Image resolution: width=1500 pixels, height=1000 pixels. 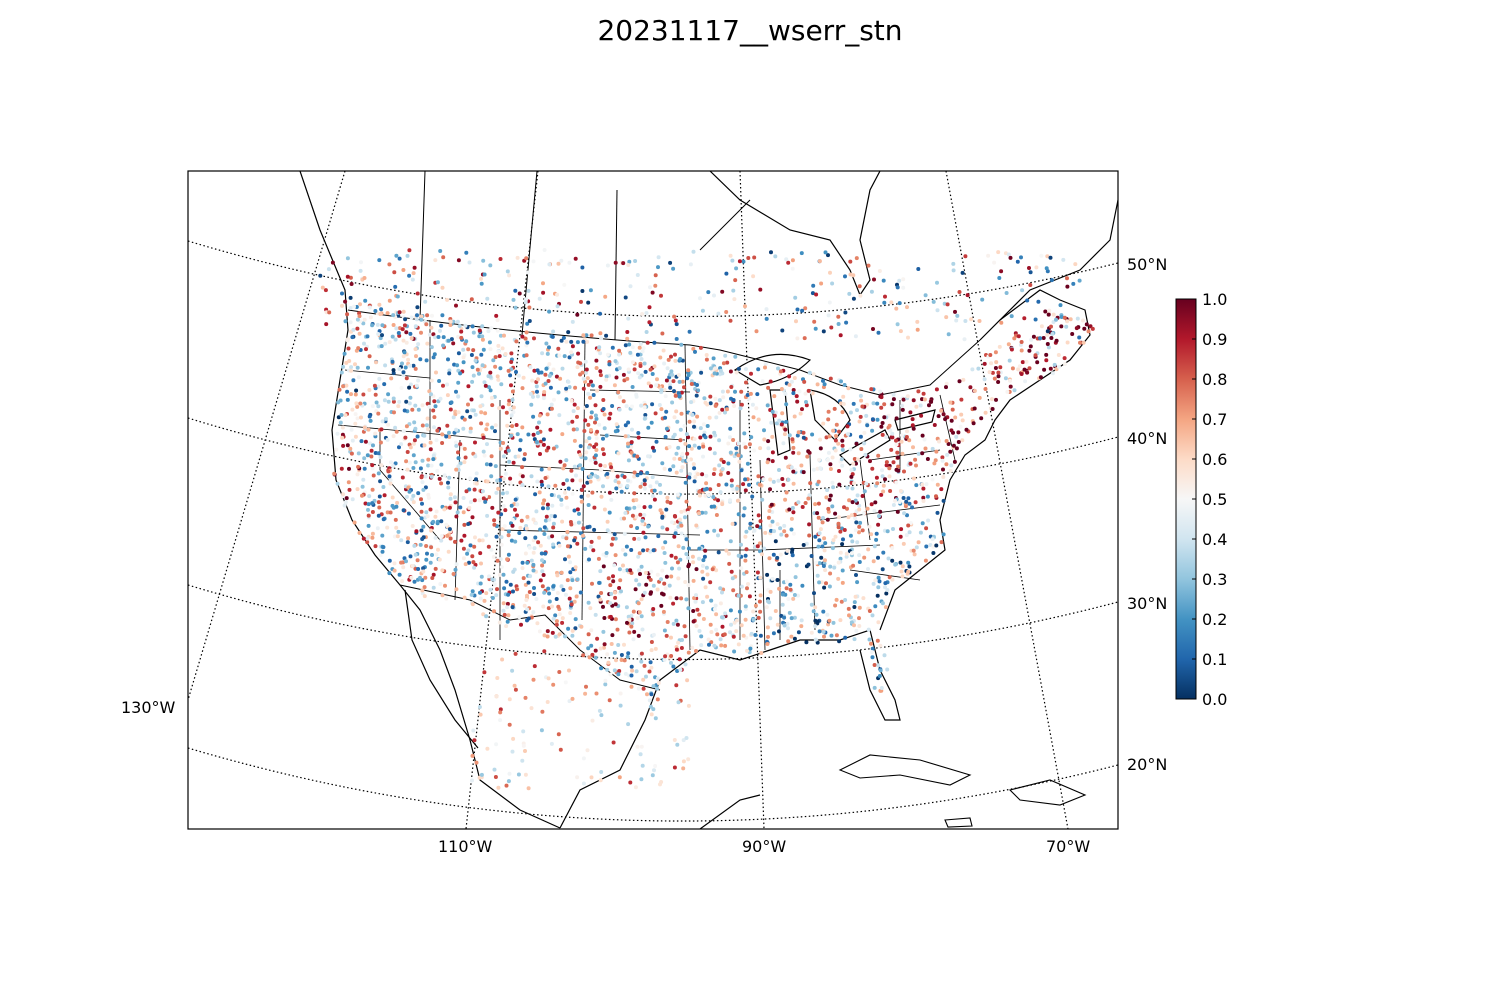 What do you see at coordinates (530, 637) in the screenshot?
I see `us-mexico-border` at bounding box center [530, 637].